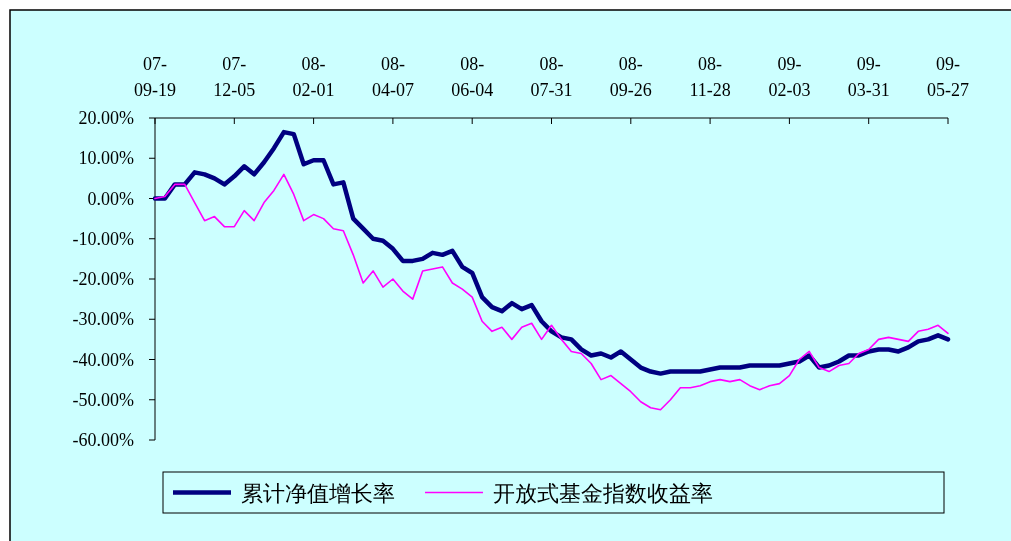 This screenshot has width=1011, height=541. What do you see at coordinates (103, 238) in the screenshot?
I see `y-tick-label: -10.00%` at bounding box center [103, 238].